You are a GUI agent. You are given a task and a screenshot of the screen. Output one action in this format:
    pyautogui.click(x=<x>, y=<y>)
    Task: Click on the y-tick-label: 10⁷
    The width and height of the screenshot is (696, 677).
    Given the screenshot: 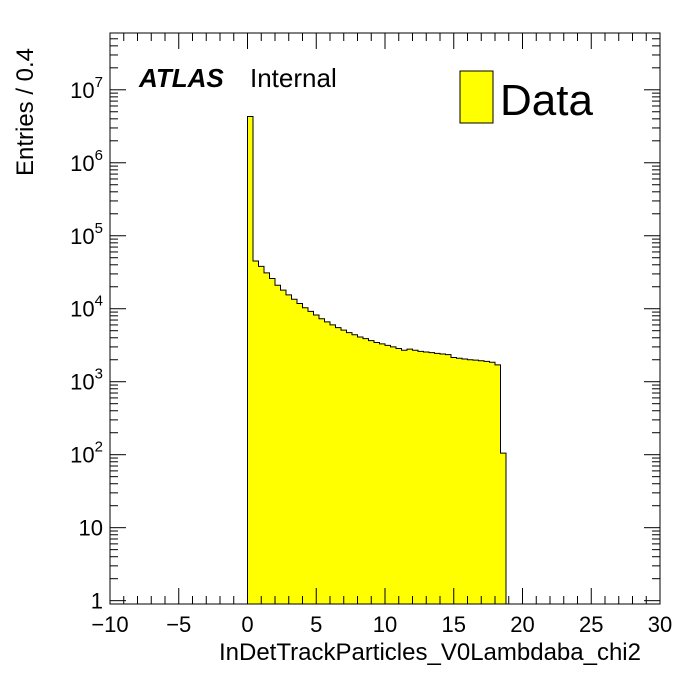 What is the action you would take?
    pyautogui.click(x=86, y=88)
    